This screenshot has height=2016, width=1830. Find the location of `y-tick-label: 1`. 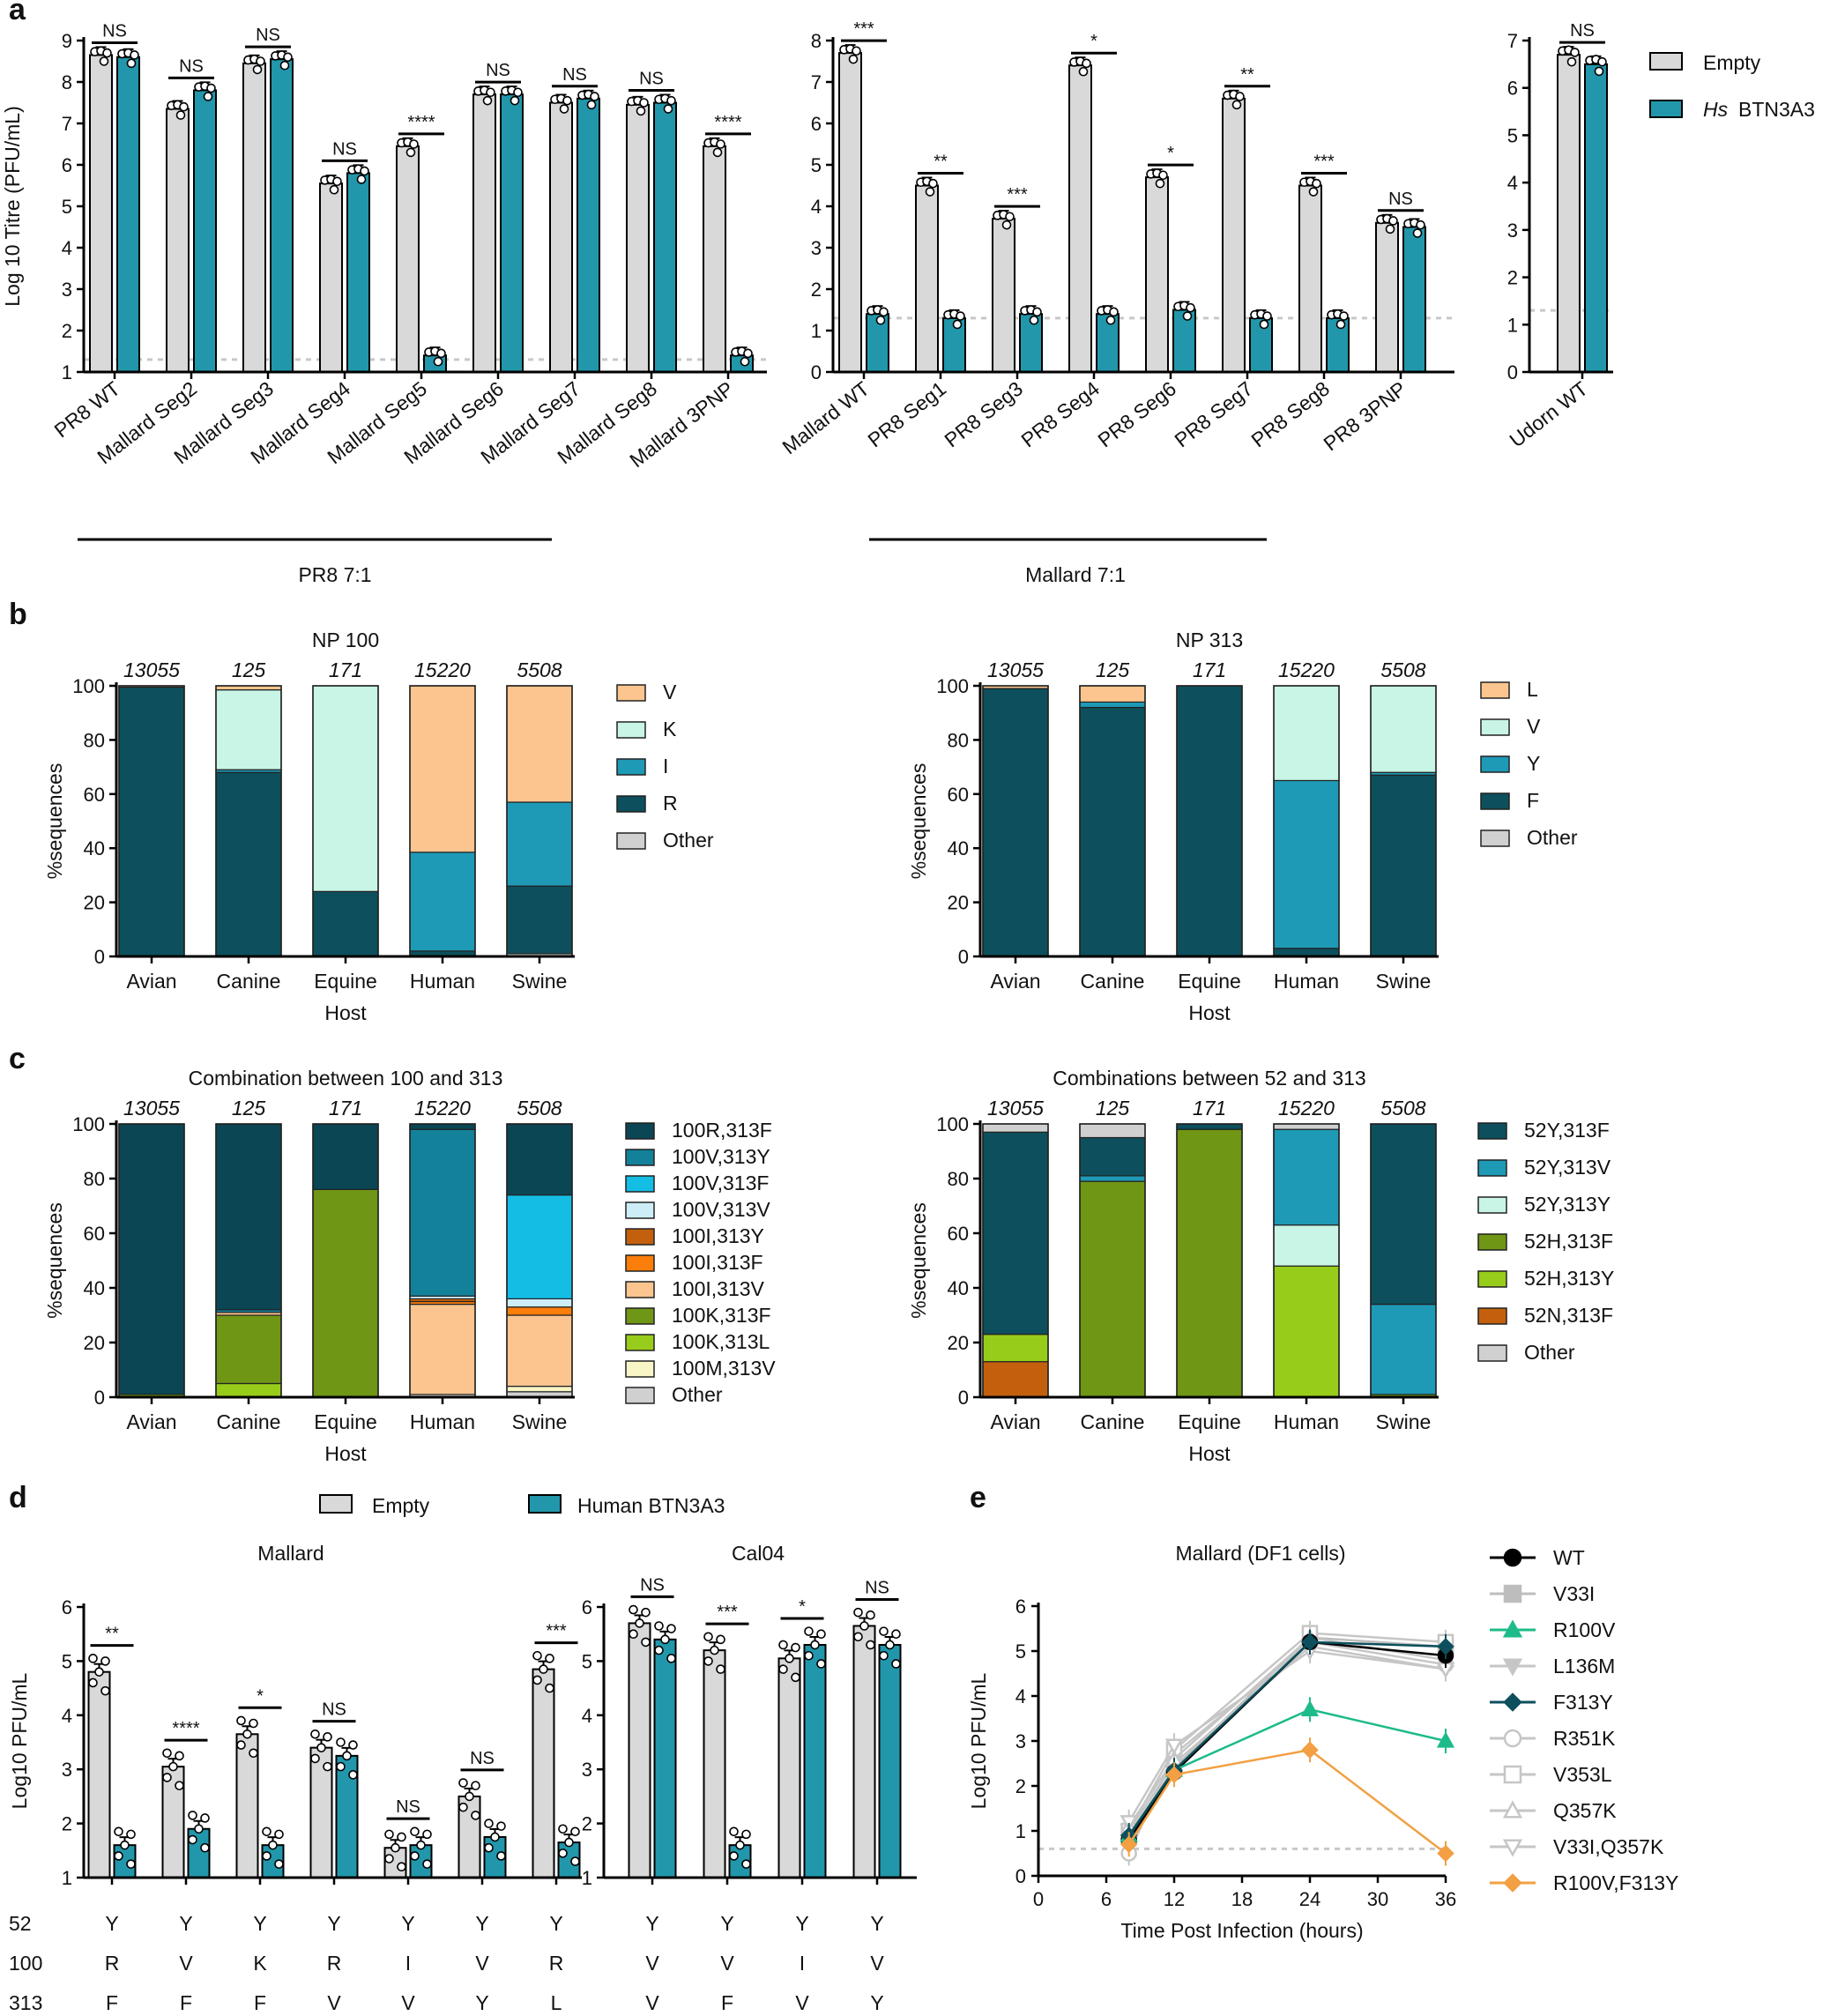

y-tick-label: 1 is located at coordinates (587, 1878).